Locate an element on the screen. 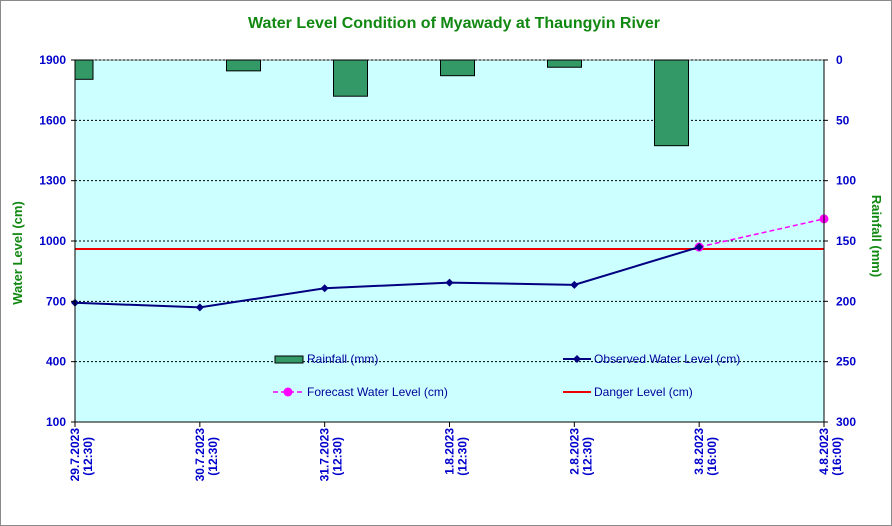 The height and width of the screenshot is (526, 892). x-tick-label: 2.8.2023(12:30) is located at coordinates (580, 452).